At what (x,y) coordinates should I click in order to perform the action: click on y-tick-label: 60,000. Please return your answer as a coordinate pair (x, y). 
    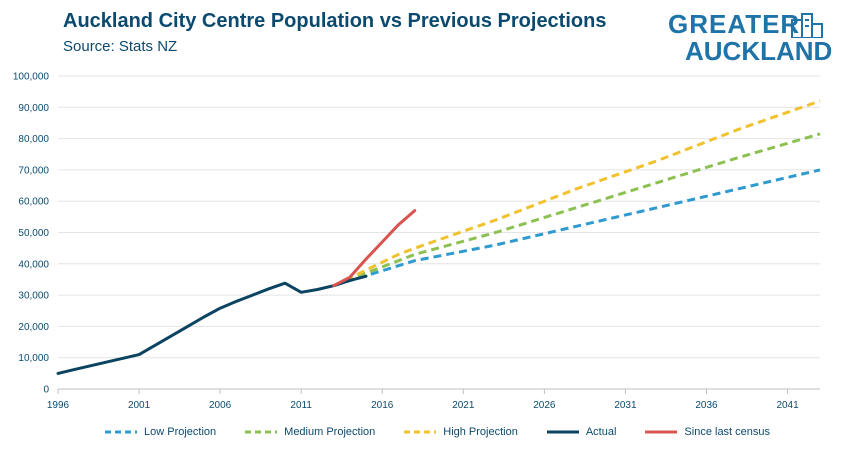
    Looking at the image, I should click on (33, 202).